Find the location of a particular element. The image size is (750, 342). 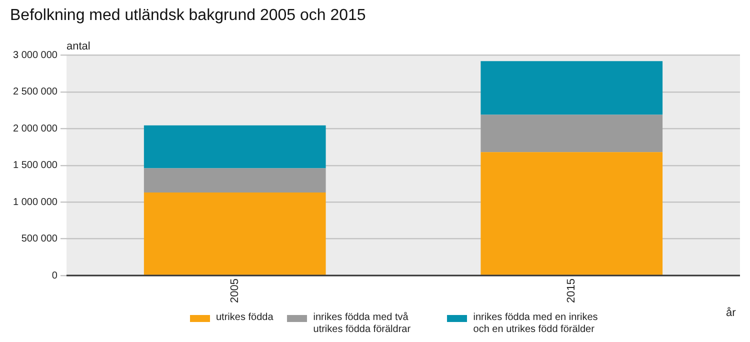

chart-title: Befolkning med utländsk bakgrund 2005 och 2015 is located at coordinates (188, 15).